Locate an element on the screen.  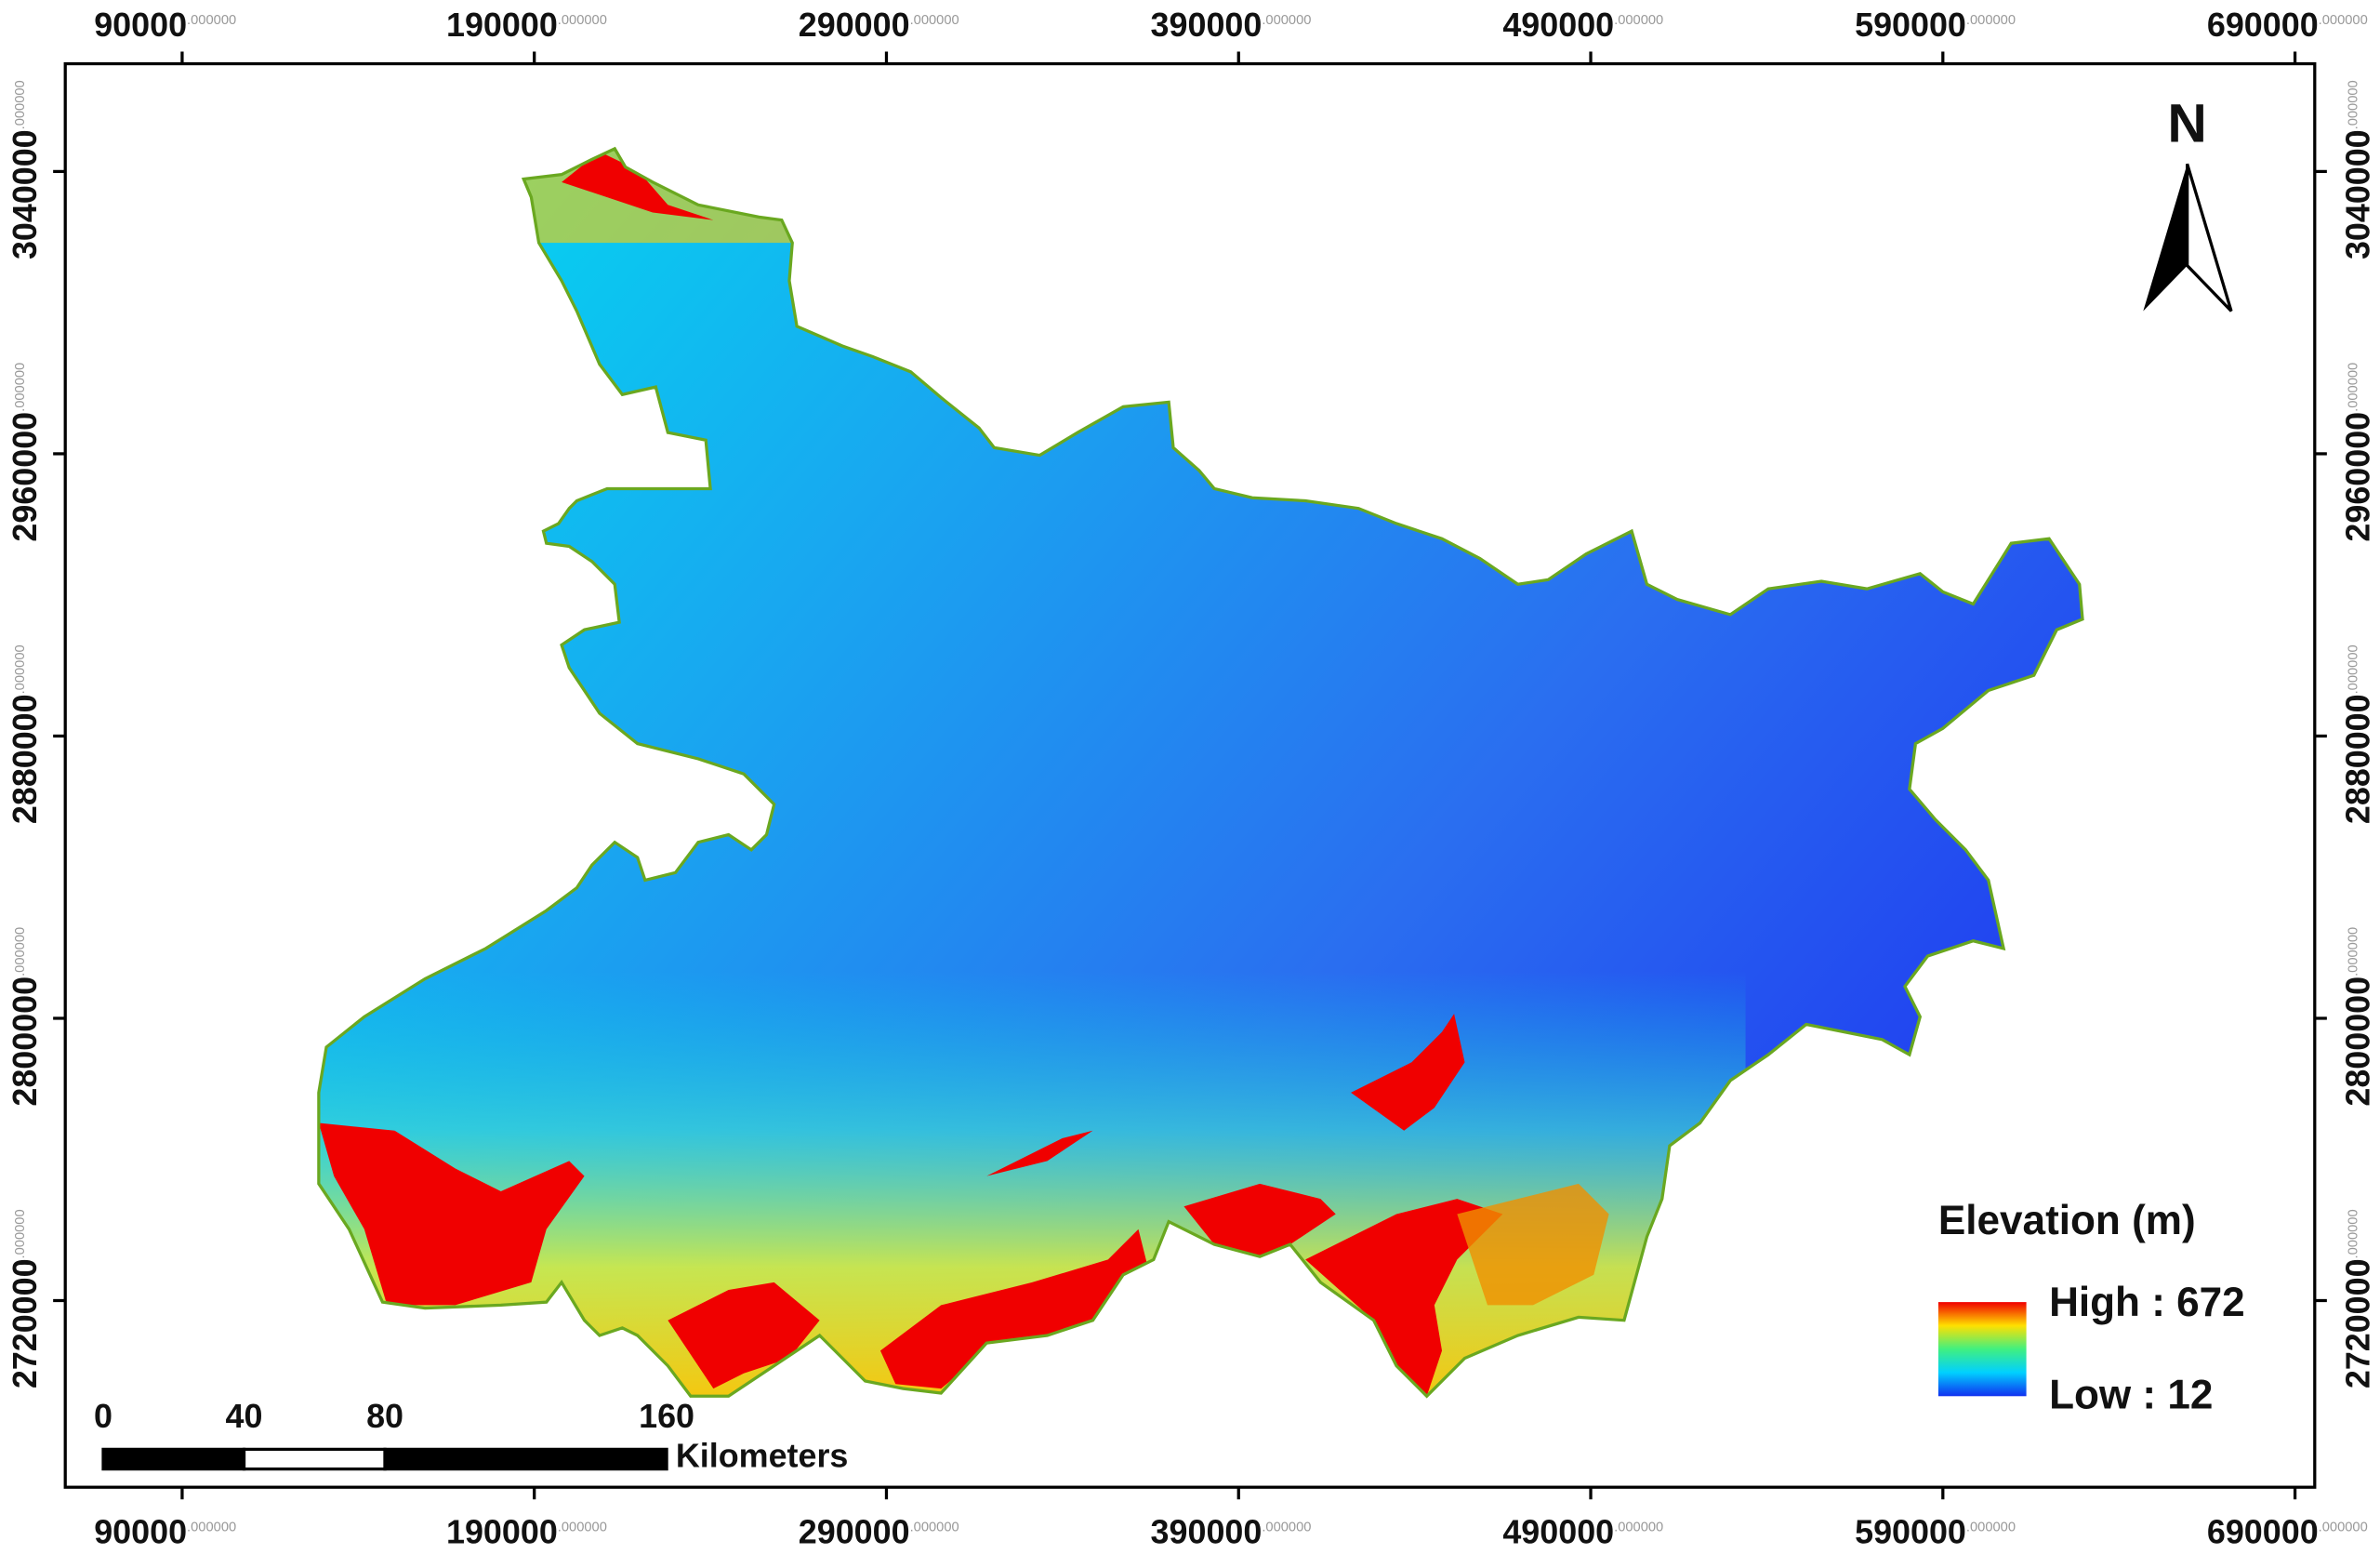
legend-ramp is located at coordinates (1982, 1349).